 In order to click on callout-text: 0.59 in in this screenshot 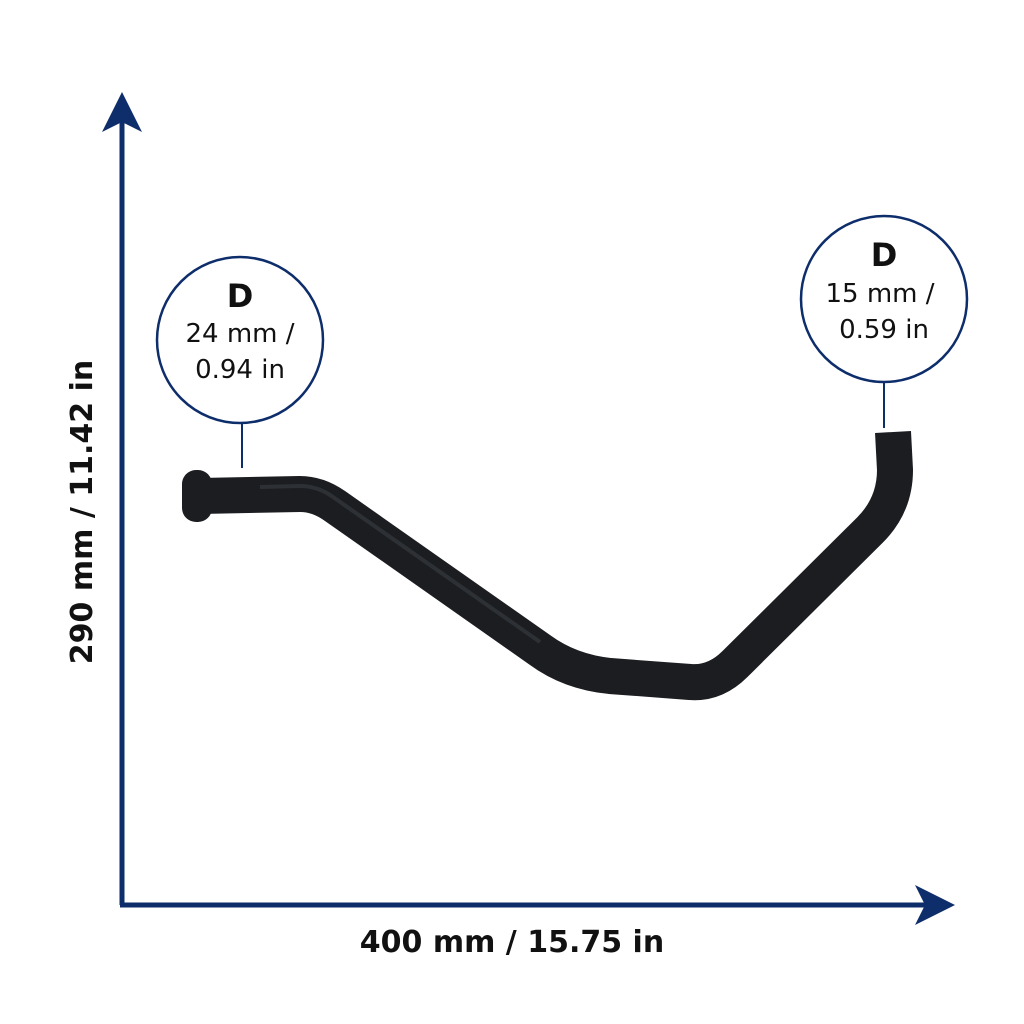, I will do `click(884, 330)`.